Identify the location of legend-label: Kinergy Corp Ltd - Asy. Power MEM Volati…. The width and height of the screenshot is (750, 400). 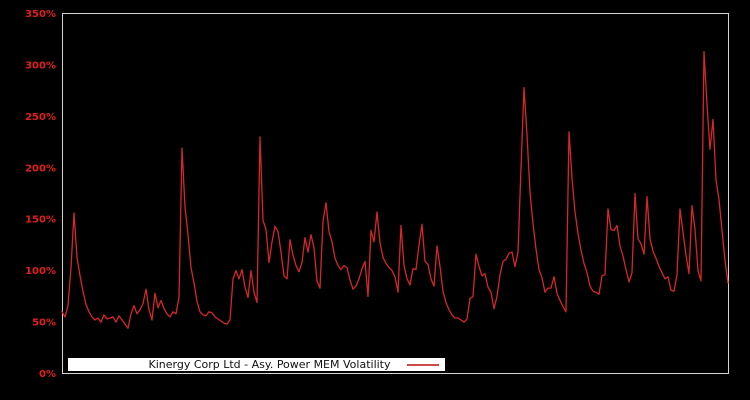
(269, 364).